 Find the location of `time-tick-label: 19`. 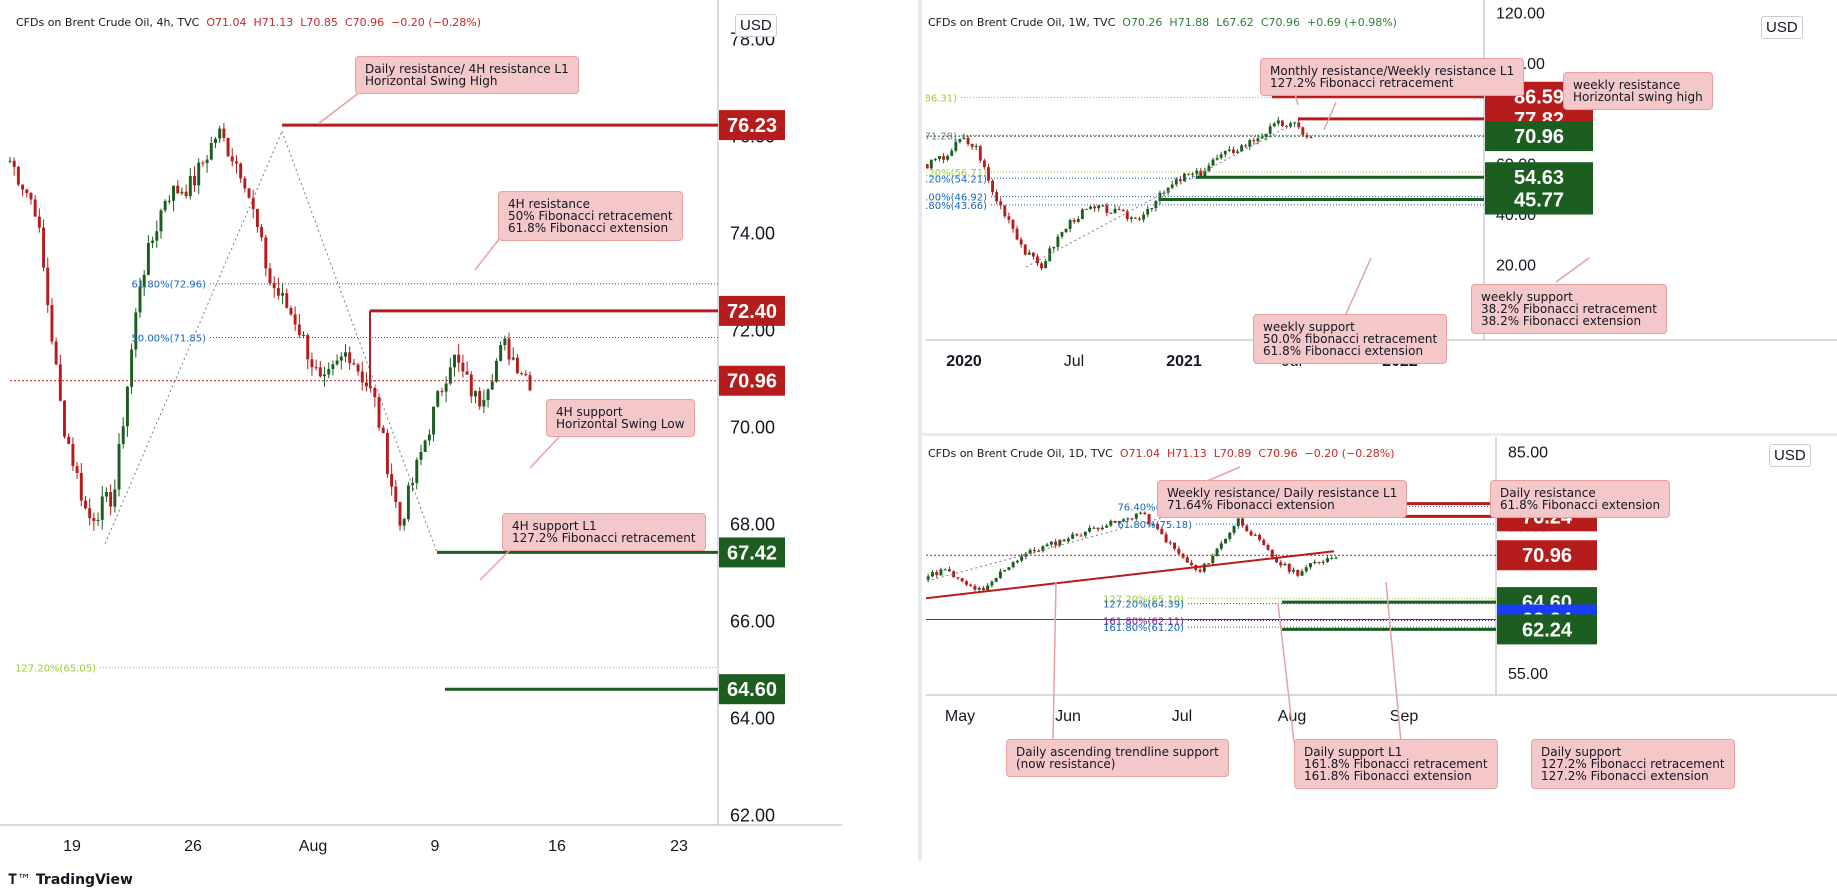

time-tick-label: 19 is located at coordinates (72, 846).